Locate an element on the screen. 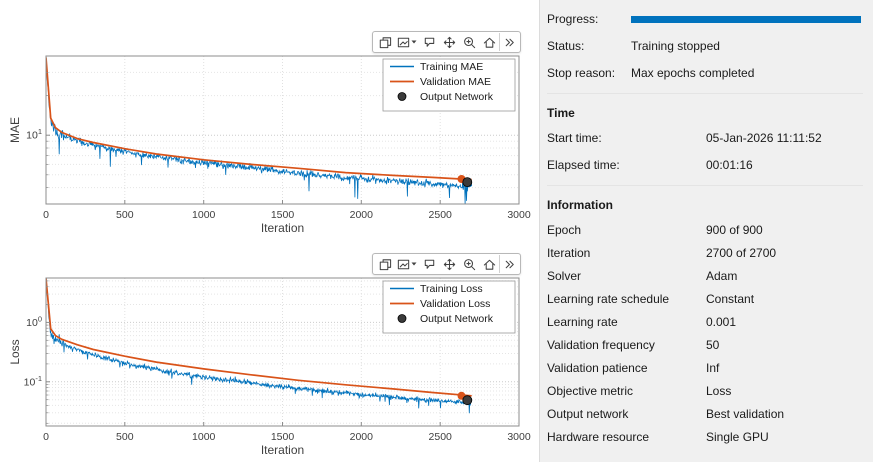 This screenshot has height=462, width=873. output-network-marker is located at coordinates (467, 400).